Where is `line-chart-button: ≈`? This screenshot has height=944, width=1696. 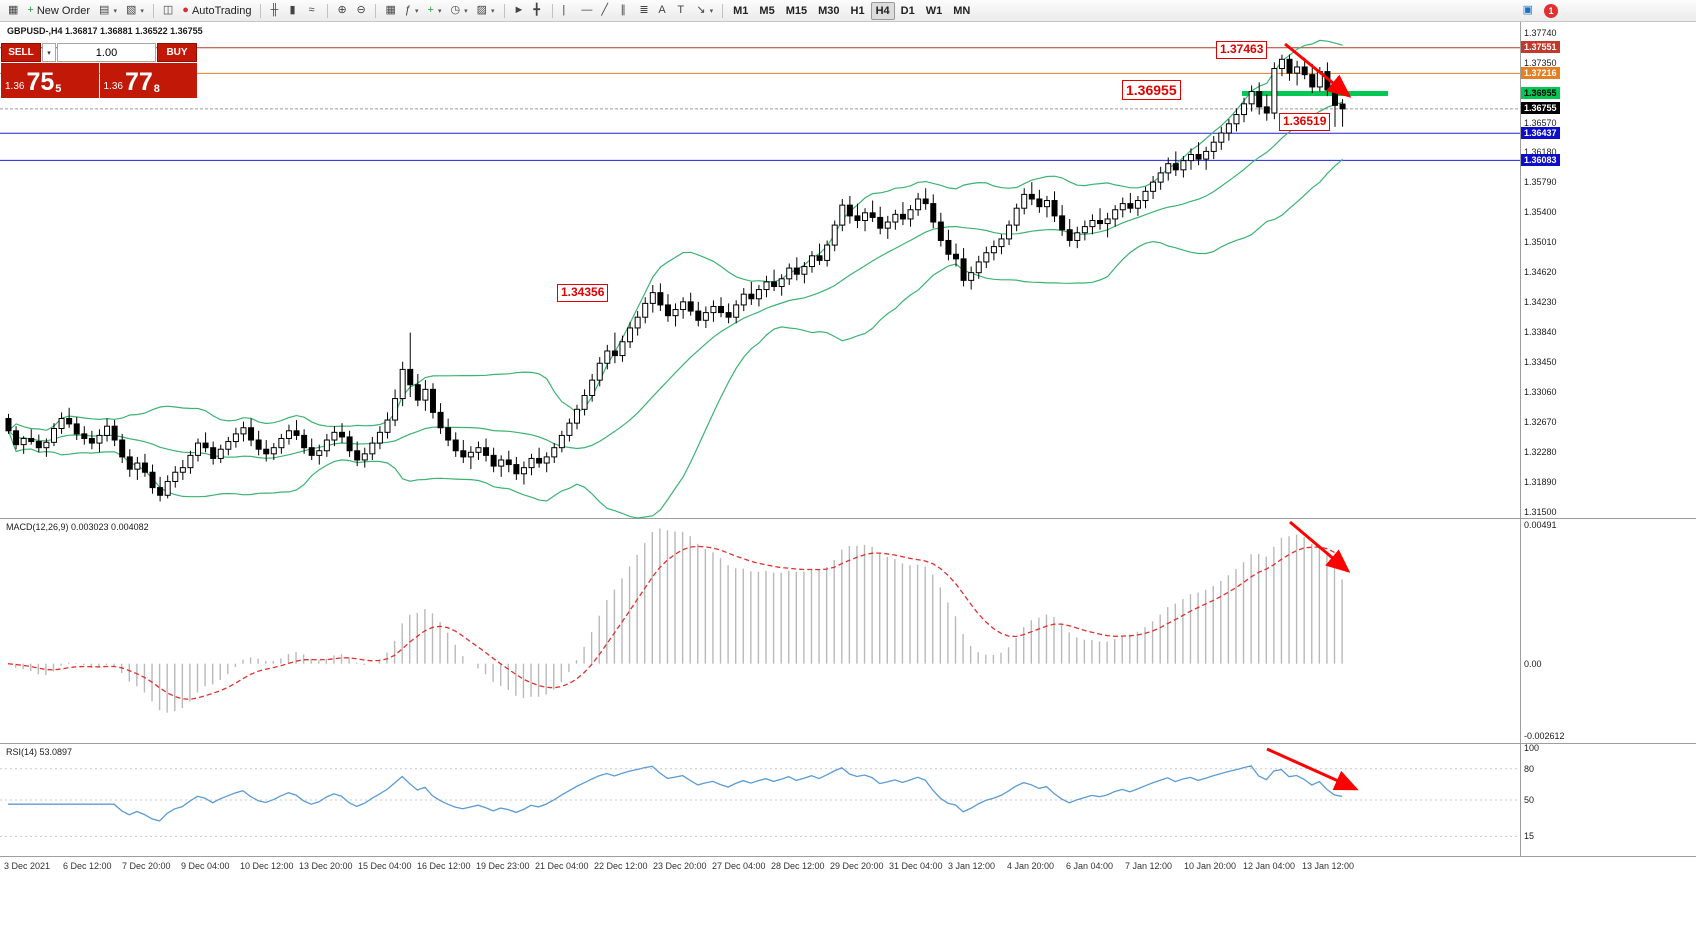 line-chart-button: ≈ is located at coordinates (313, 11).